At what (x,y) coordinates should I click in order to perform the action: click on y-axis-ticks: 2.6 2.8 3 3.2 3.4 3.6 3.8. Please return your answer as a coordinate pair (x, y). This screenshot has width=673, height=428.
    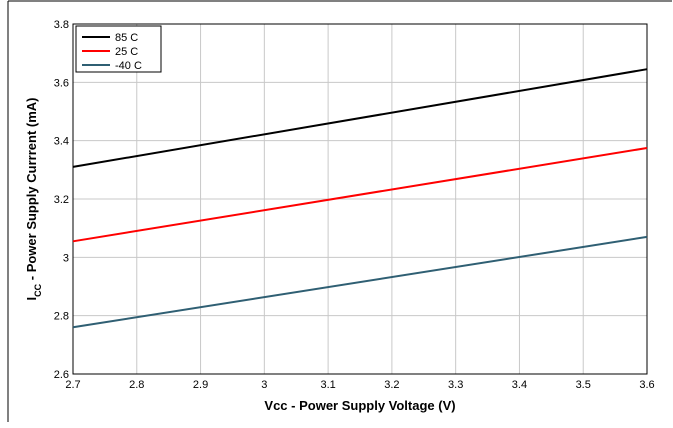
    Looking at the image, I should click on (61, 200).